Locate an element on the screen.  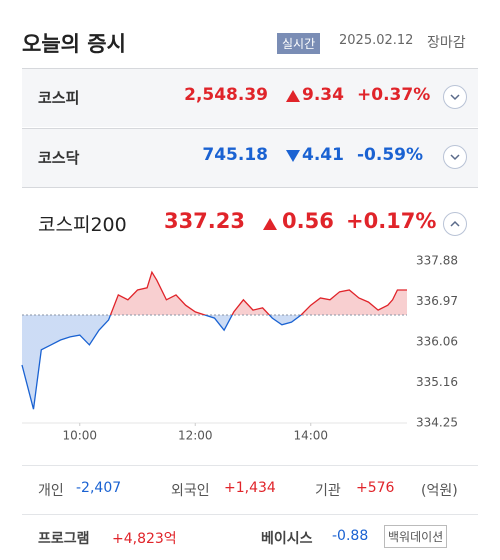
basis-state: 백워데이션 is located at coordinates (416, 536).